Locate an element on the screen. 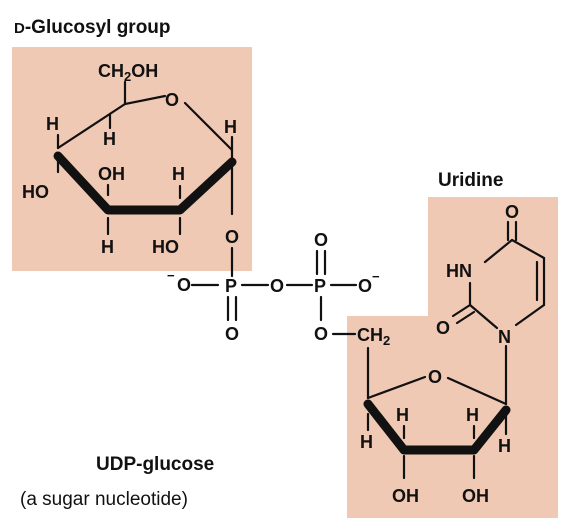 This screenshot has width=568, height=530. uracil-ring: N O HN O is located at coordinates (491, 274).